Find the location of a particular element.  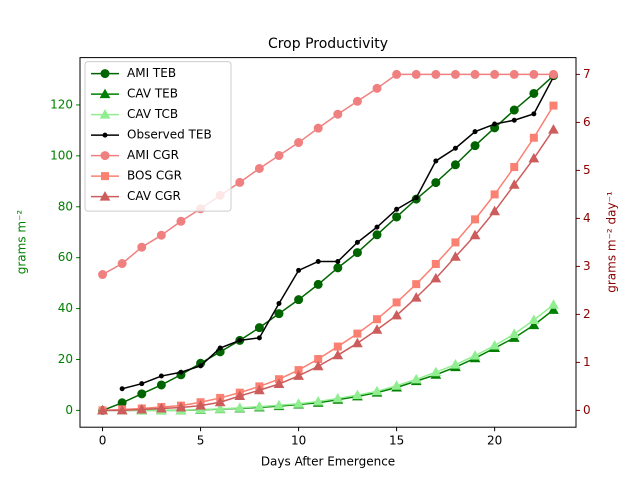

legend-box is located at coordinates (158, 136).